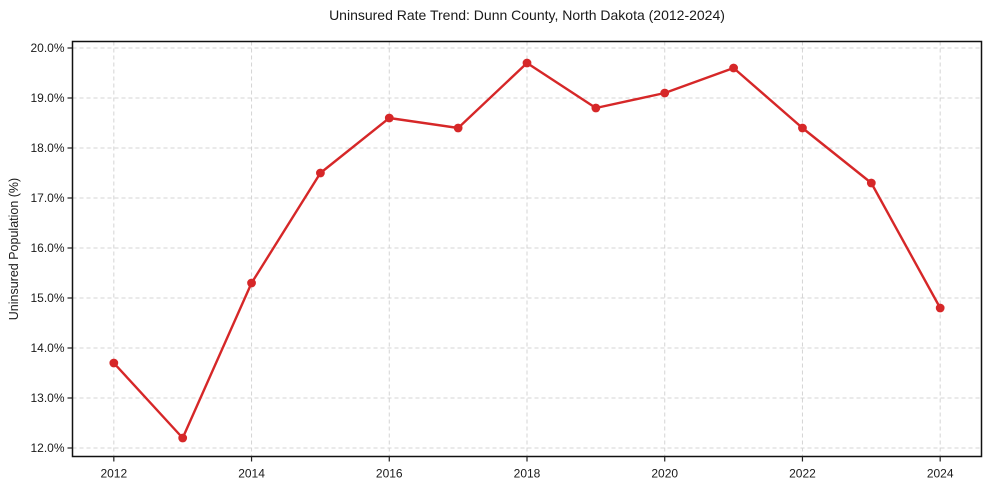  Describe the element at coordinates (389, 474) in the screenshot. I see `x-axis-tick-label: 2016` at that location.